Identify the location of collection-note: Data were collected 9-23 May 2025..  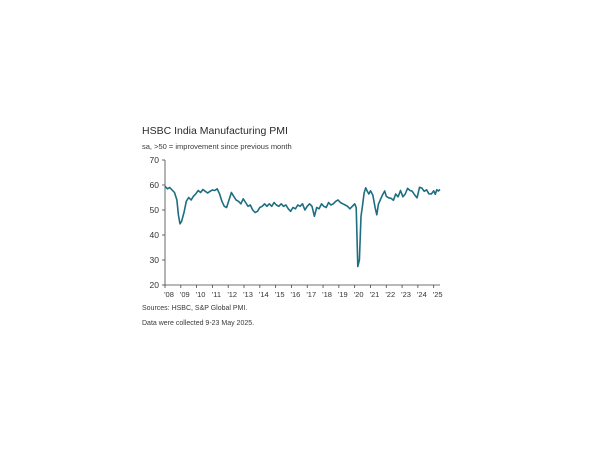
(198, 323).